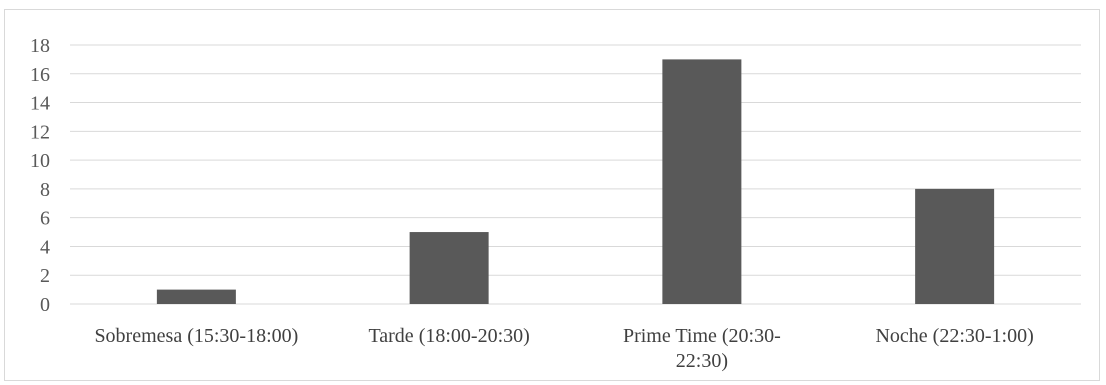  I want to click on y-tick-label: 6, so click(45, 219).